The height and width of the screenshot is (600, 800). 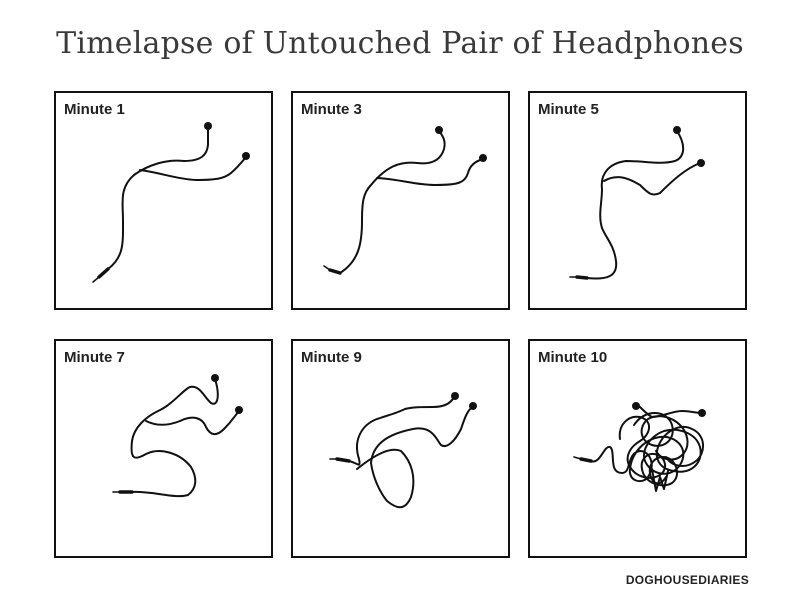 I want to click on headphone-cable-strand, so click(x=671, y=412).